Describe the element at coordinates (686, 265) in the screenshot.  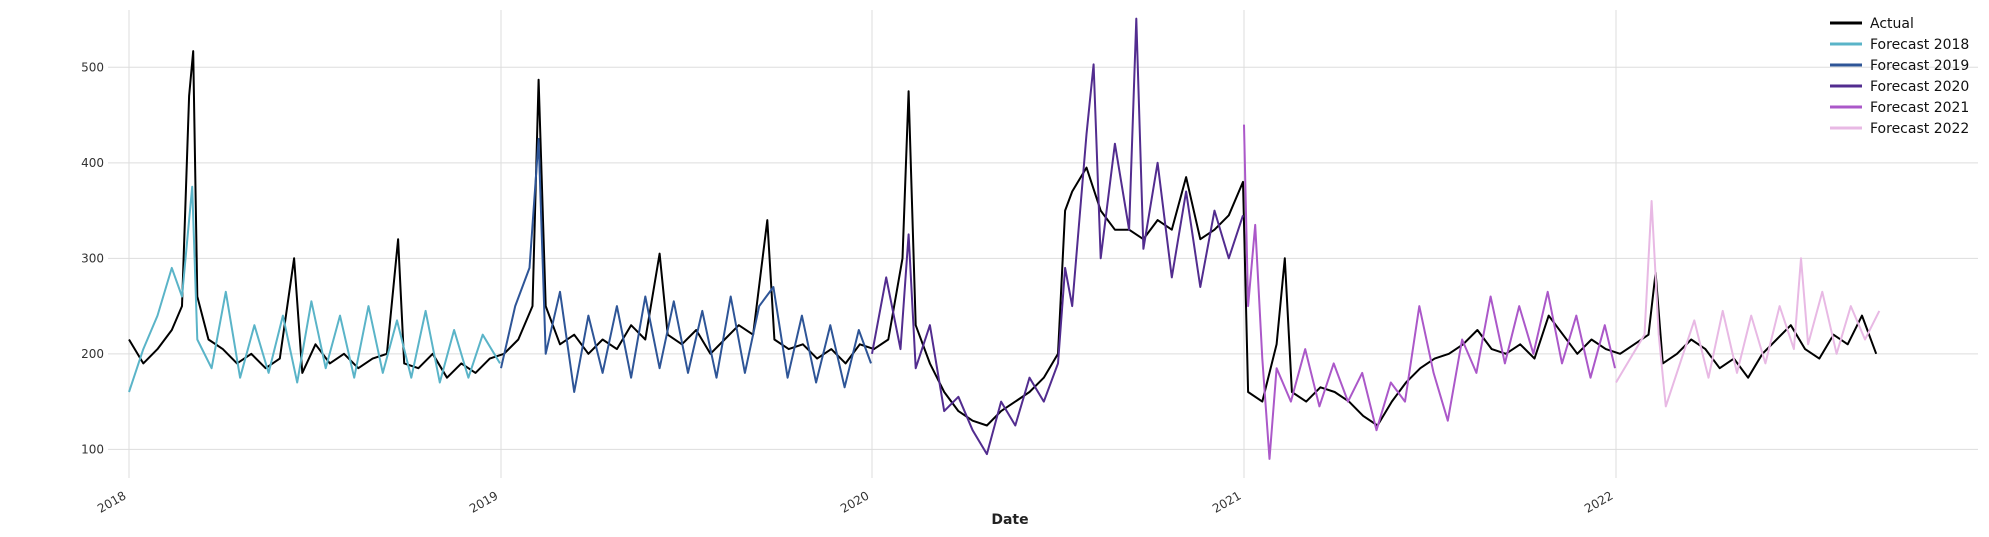
I see `series-line-forecast-2019` at that location.